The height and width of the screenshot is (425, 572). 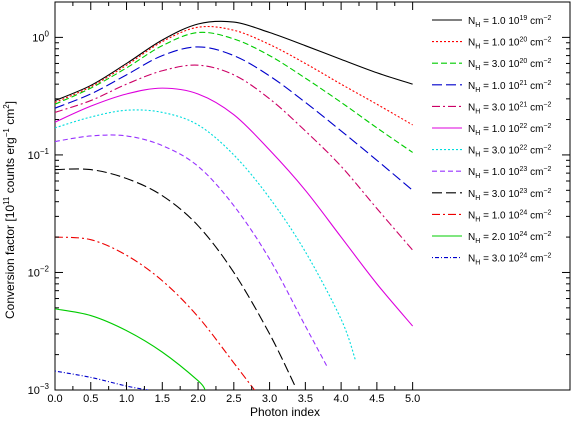 I want to click on legend-label-7: NH = 3.0 1022 cm−2, so click(x=509, y=152).